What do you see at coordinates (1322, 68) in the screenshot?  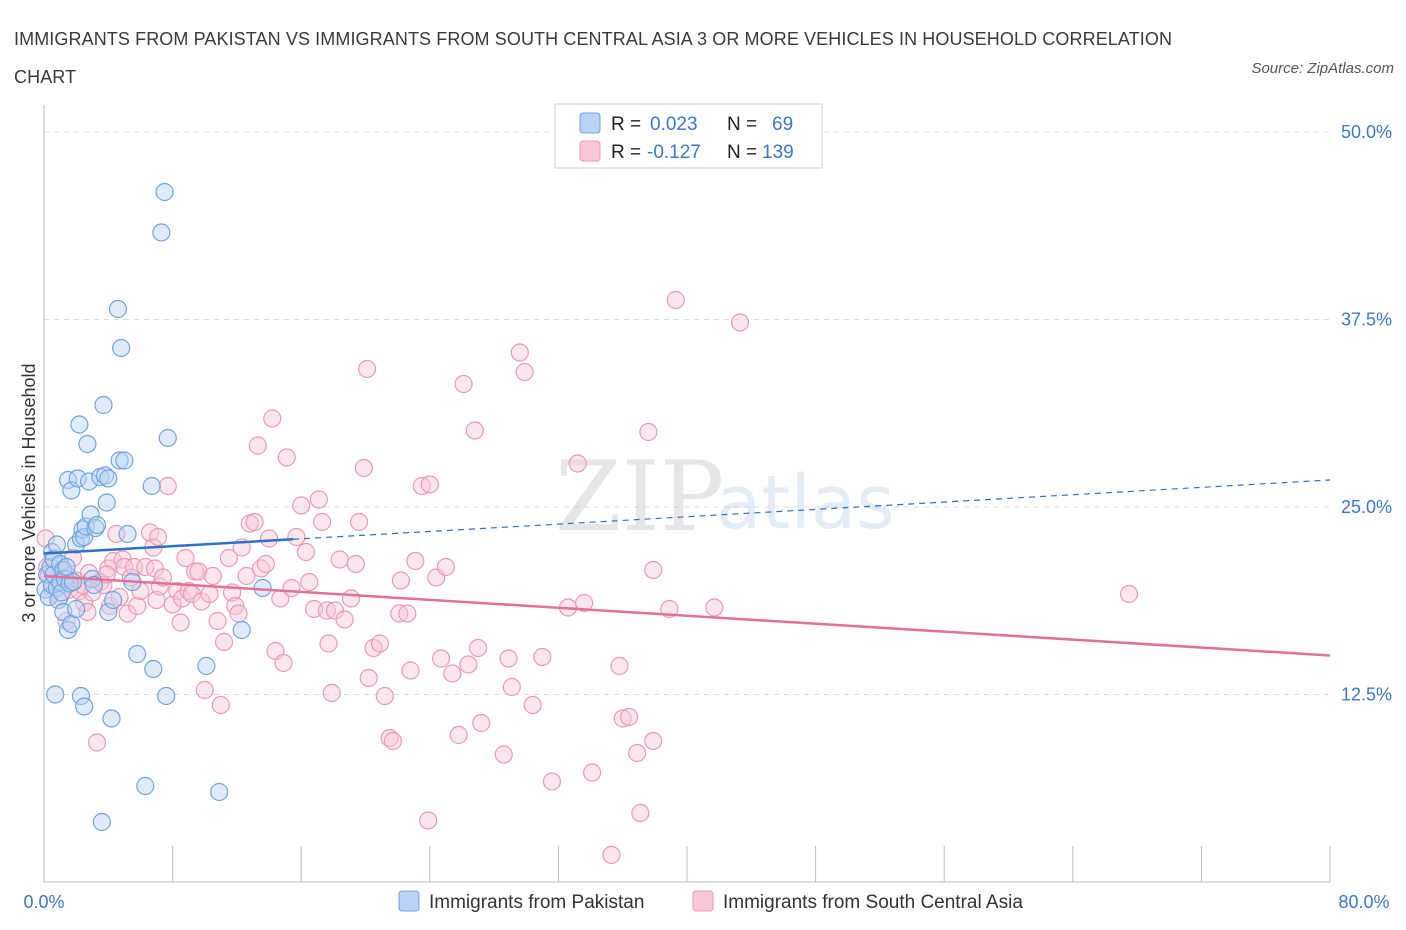 I see `source-label: Source: ZipAtlas.com` at bounding box center [1322, 68].